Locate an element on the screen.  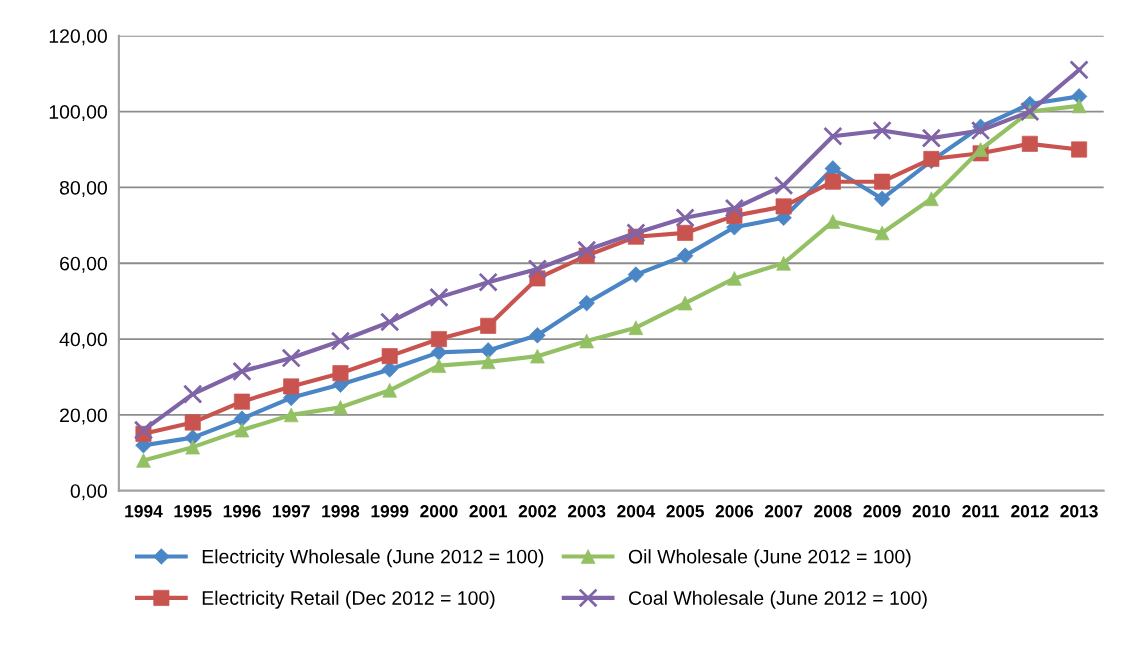
x-tick-label: 1998 is located at coordinates (341, 511).